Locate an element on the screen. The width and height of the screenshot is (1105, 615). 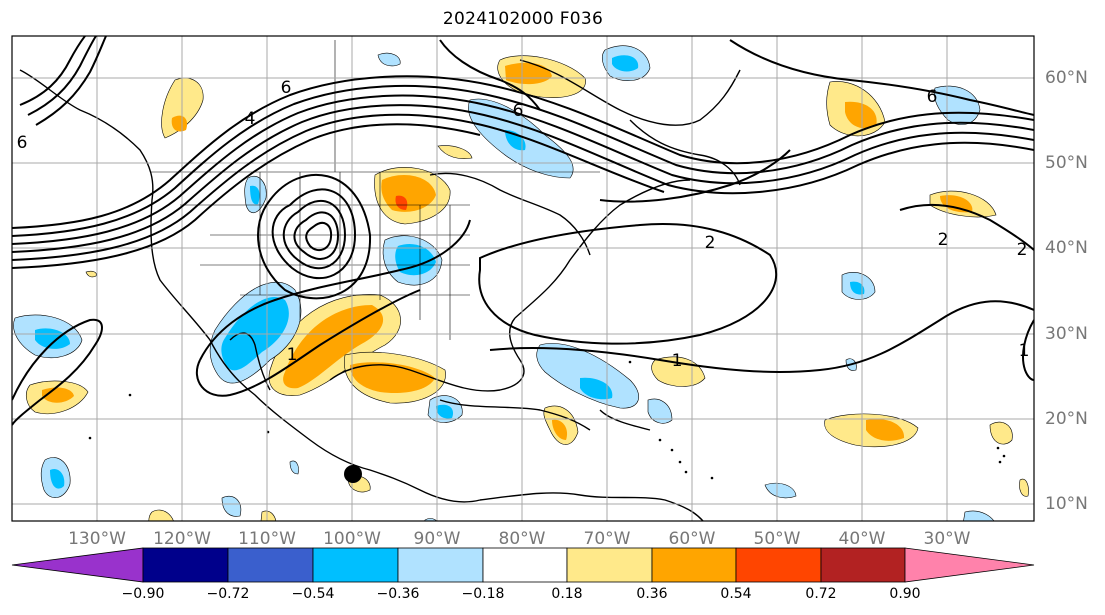
colorbar-tick: −0.90 is located at coordinates (143, 594).